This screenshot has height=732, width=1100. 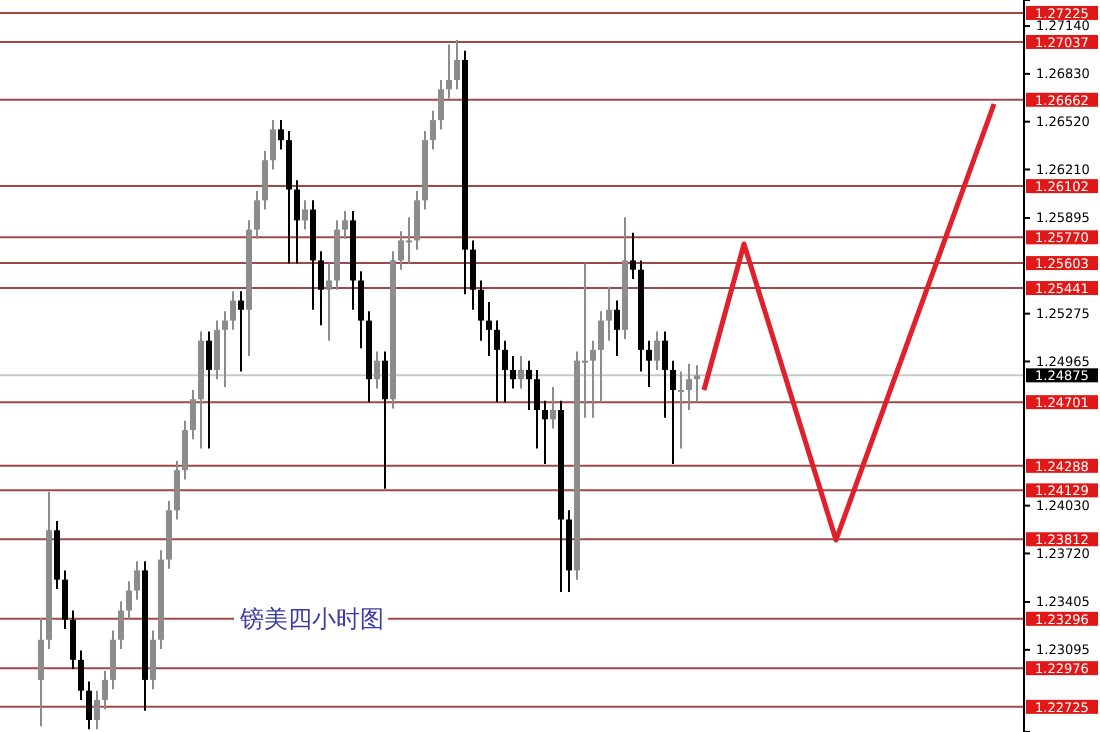 What do you see at coordinates (311, 619) in the screenshot?
I see `text: 镑美四小时图` at bounding box center [311, 619].